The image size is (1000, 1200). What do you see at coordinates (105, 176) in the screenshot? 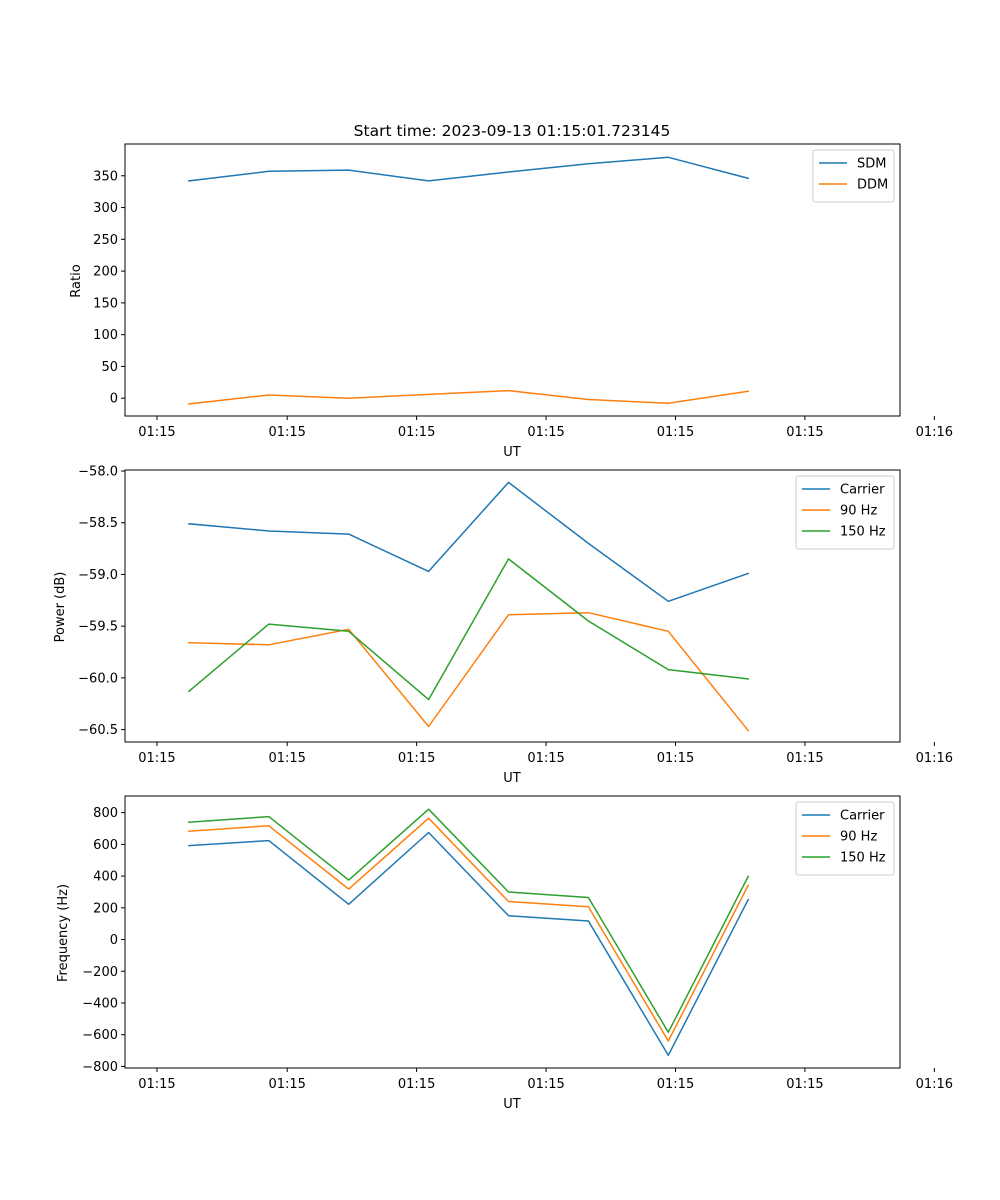
I see `ratio-y-tick-label: 350` at bounding box center [105, 176].